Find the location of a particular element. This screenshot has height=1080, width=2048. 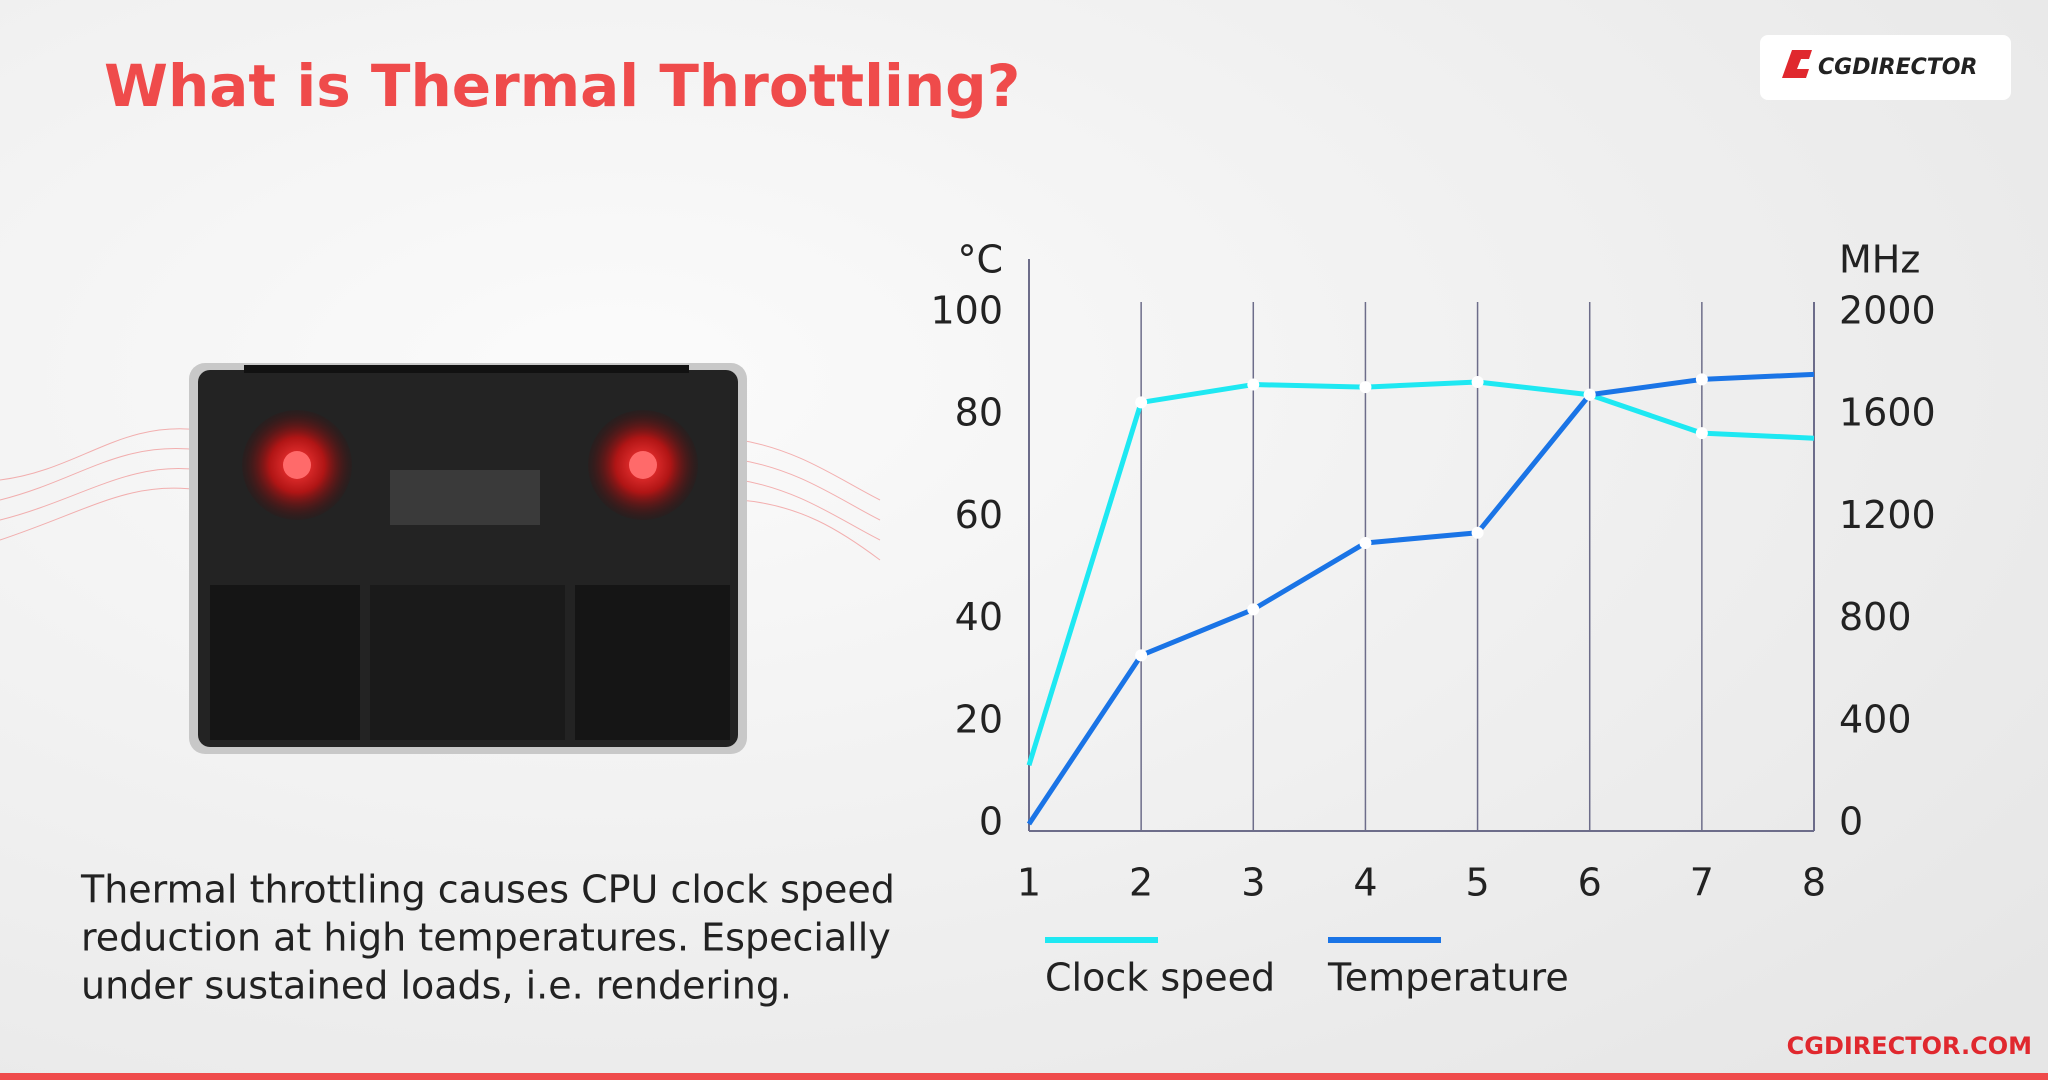

y2-tick-label: 0 is located at coordinates (1851, 822).